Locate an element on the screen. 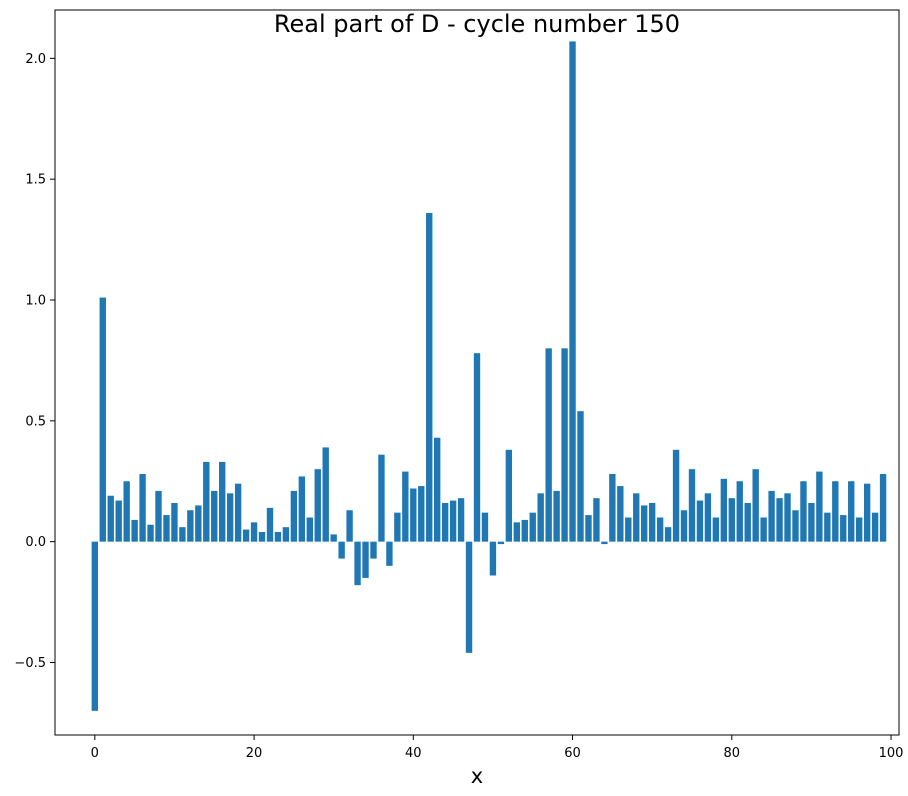  x-tick-label: 40 is located at coordinates (413, 753).